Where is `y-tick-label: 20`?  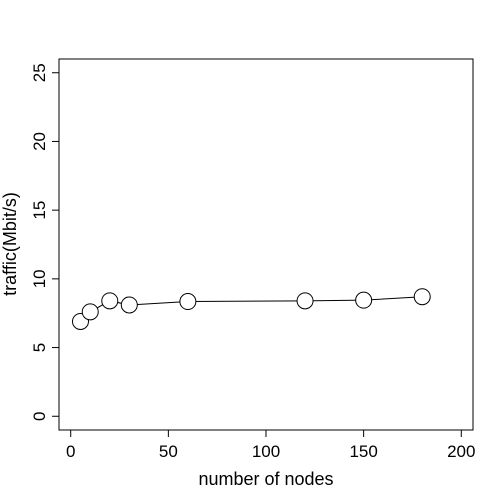 y-tick-label: 20 is located at coordinates (39, 141).